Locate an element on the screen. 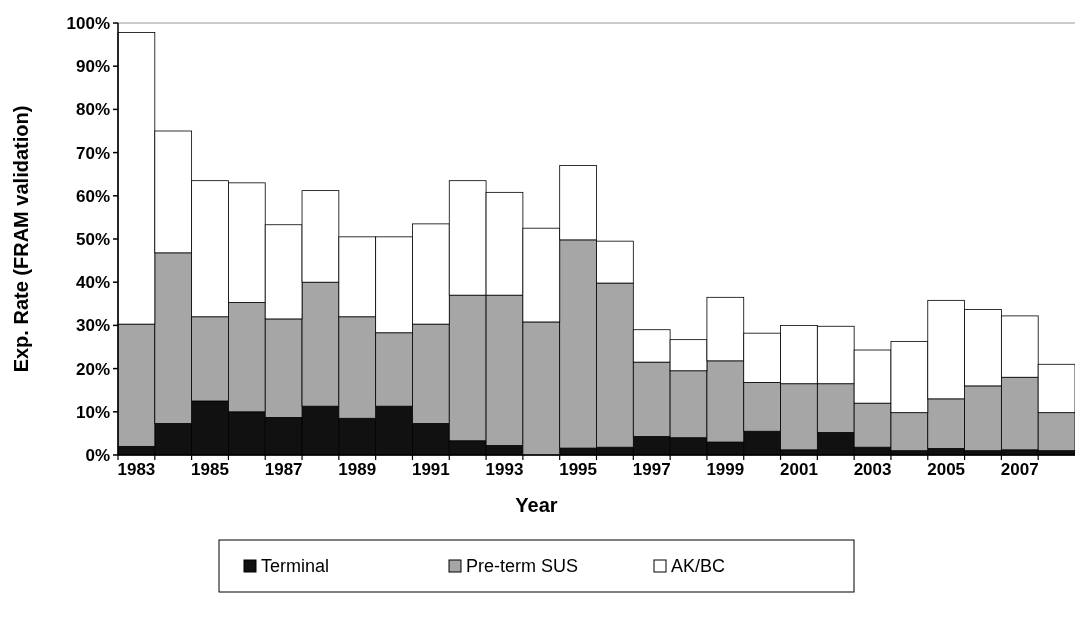 The width and height of the screenshot is (1075, 643). x-tick-label: 1983 is located at coordinates (136, 469).